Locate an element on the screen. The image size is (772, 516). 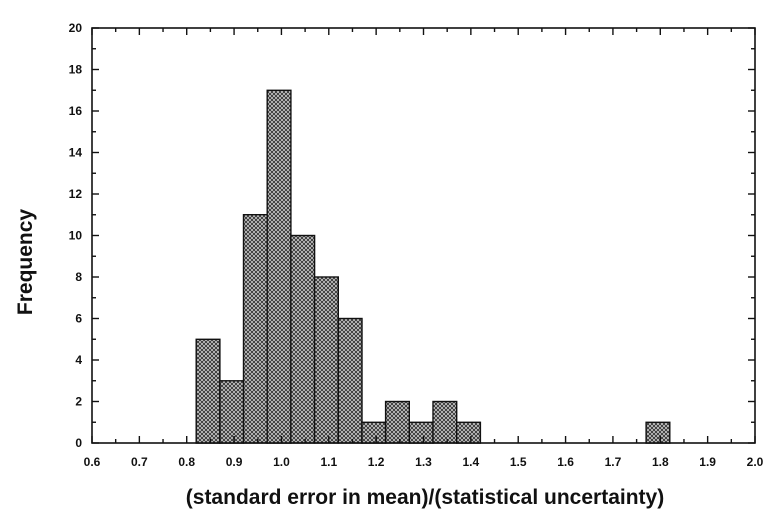
y-tick-labels: 0 2 4 6 8 10 12 14 16 18 20 is located at coordinates (76, 235).